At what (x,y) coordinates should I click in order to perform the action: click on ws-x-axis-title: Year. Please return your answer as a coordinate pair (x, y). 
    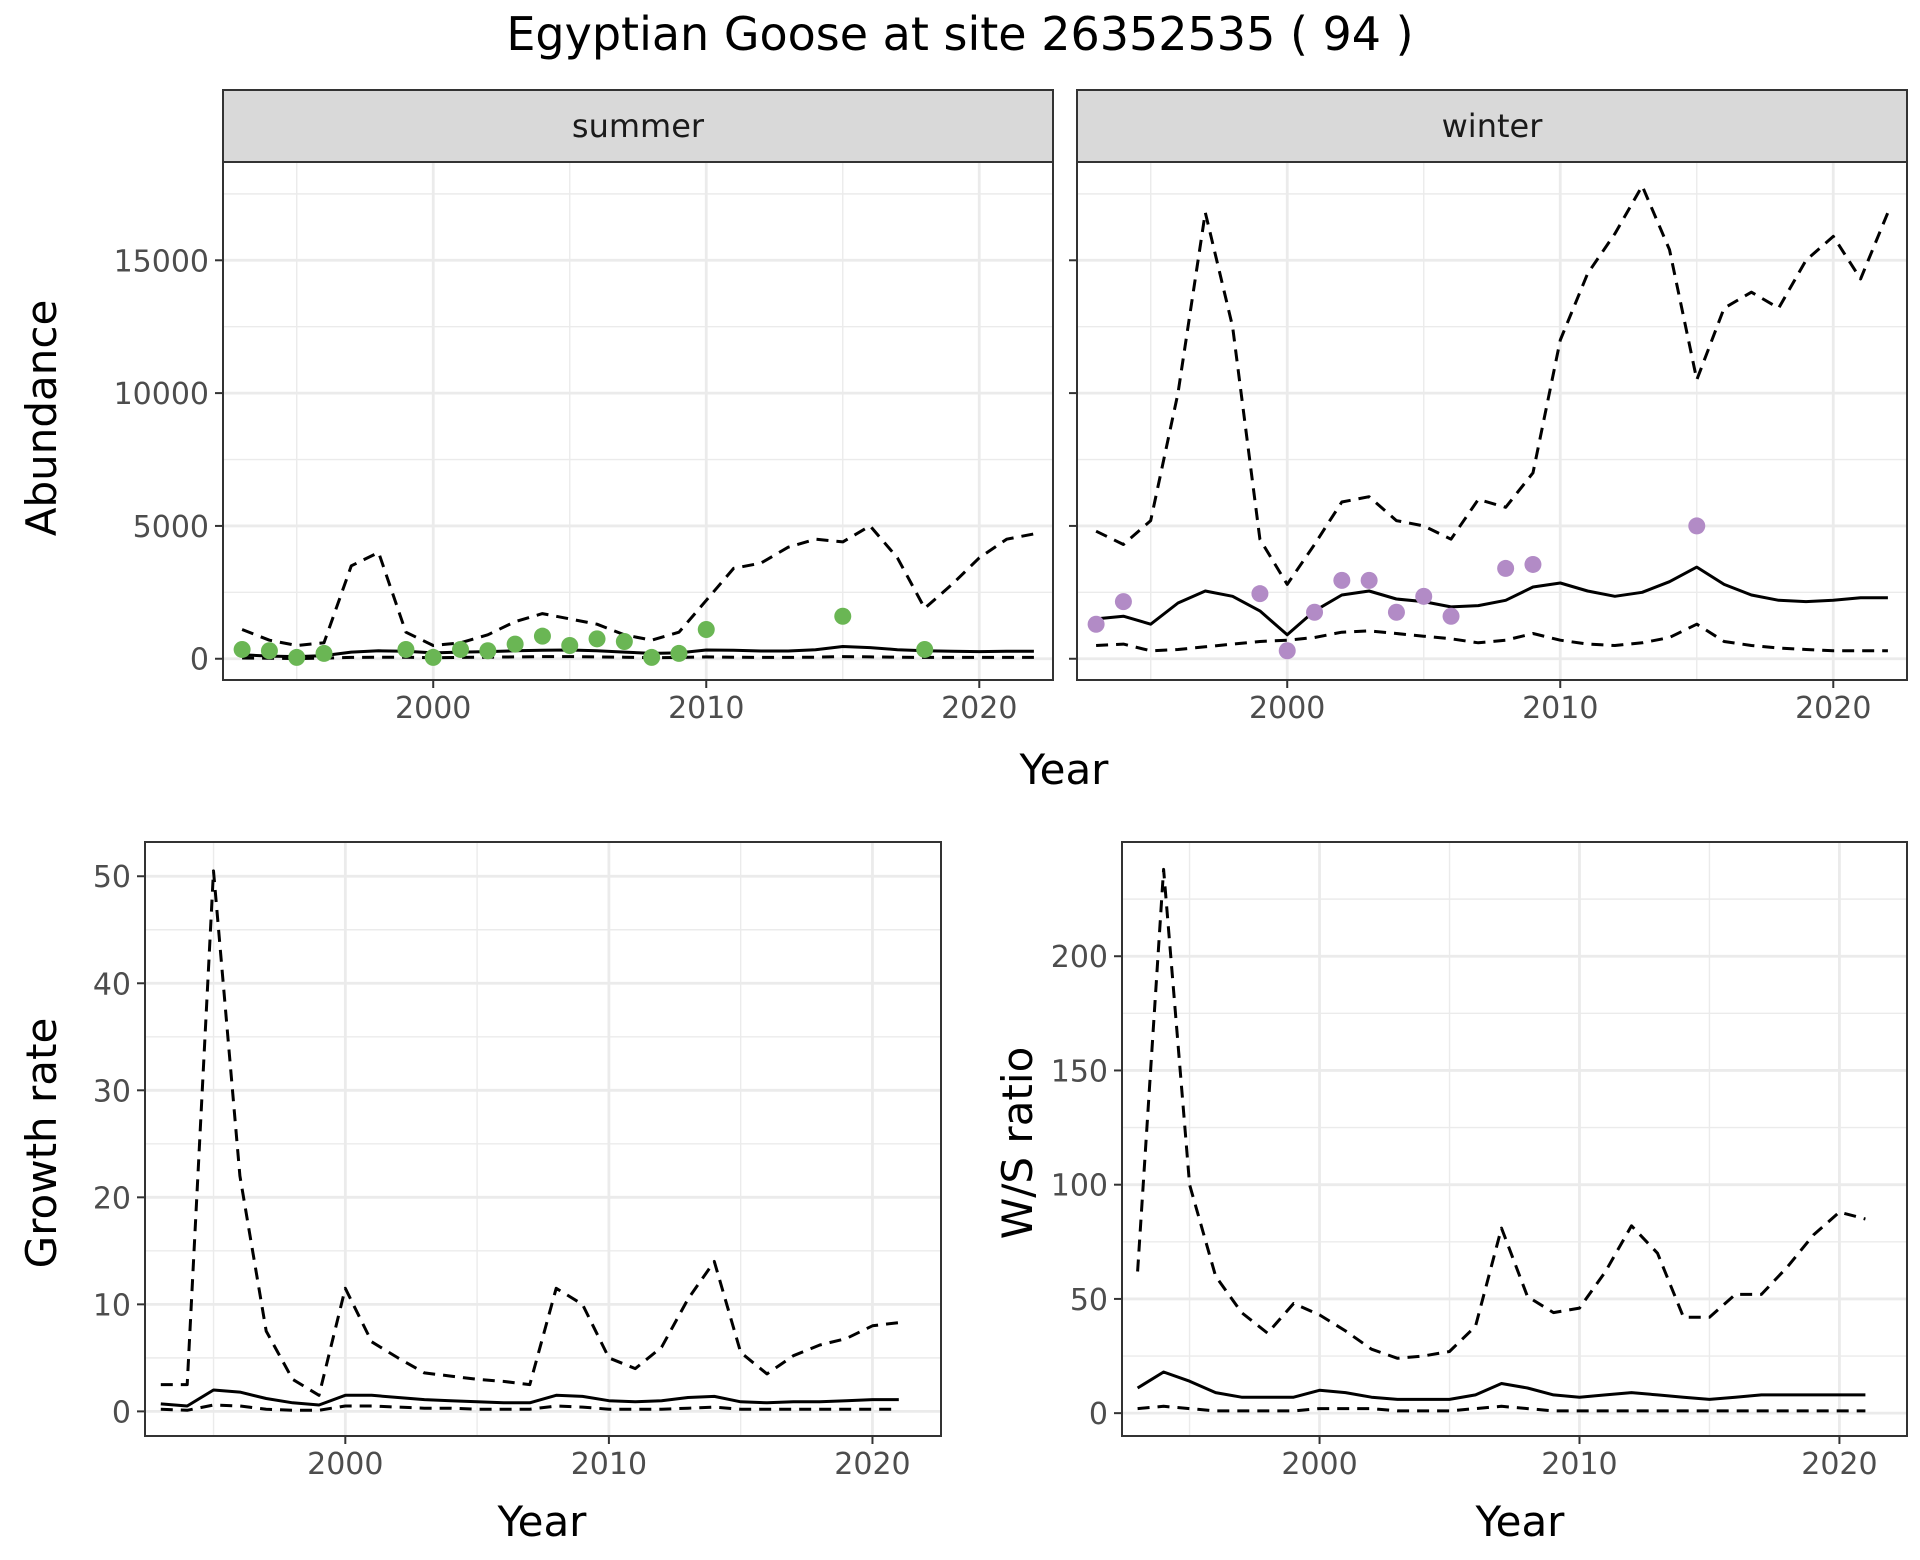
    Looking at the image, I should click on (1520, 1521).